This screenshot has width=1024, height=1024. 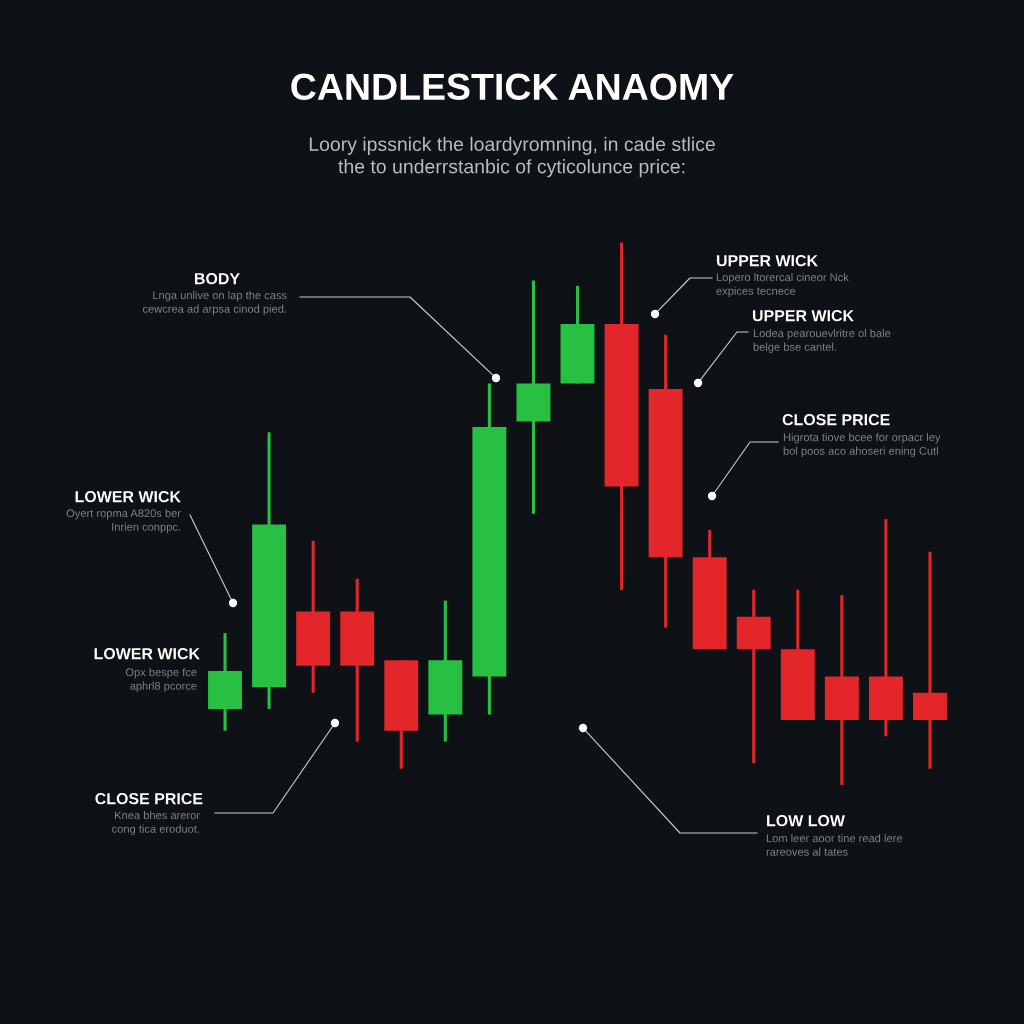 What do you see at coordinates (862, 445) in the screenshot?
I see `annotation: Higrota tiove bcee for orpacr ley bol poos aco ahoseri ening Cutl` at bounding box center [862, 445].